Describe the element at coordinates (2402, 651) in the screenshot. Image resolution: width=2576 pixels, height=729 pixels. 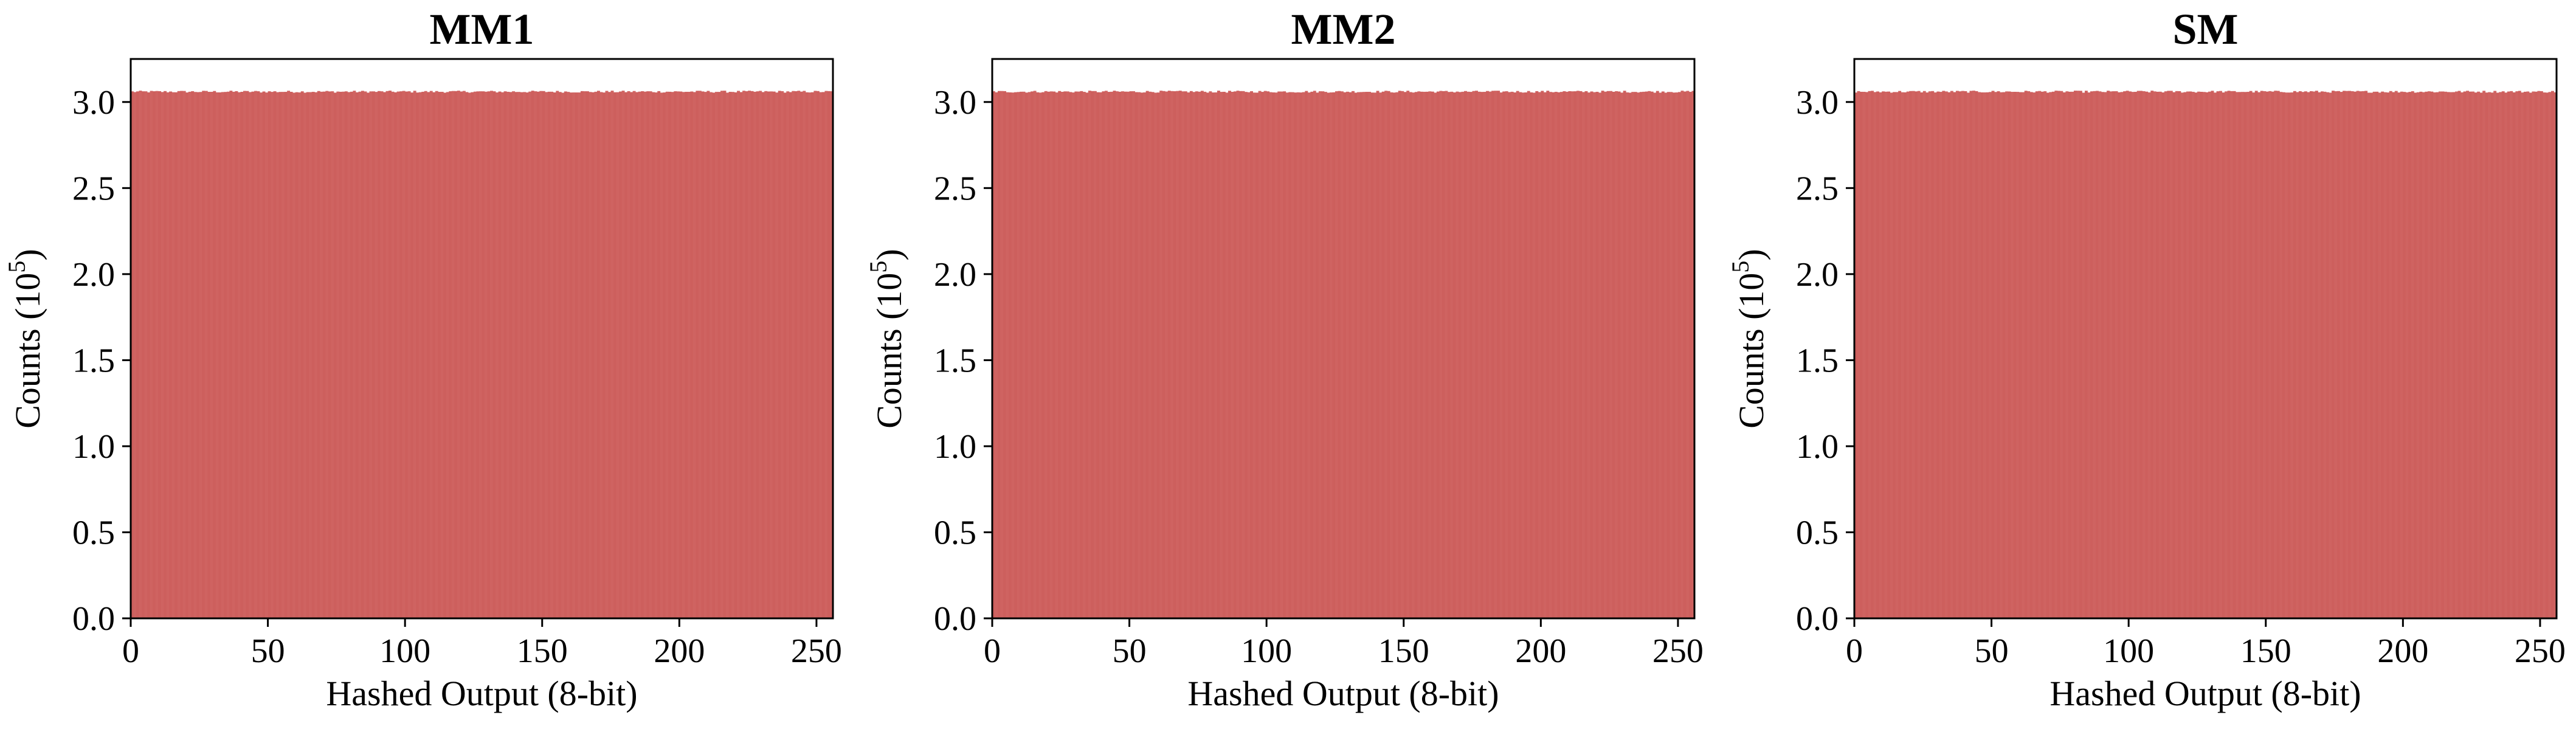
I see `x-tick-label: 200` at that location.